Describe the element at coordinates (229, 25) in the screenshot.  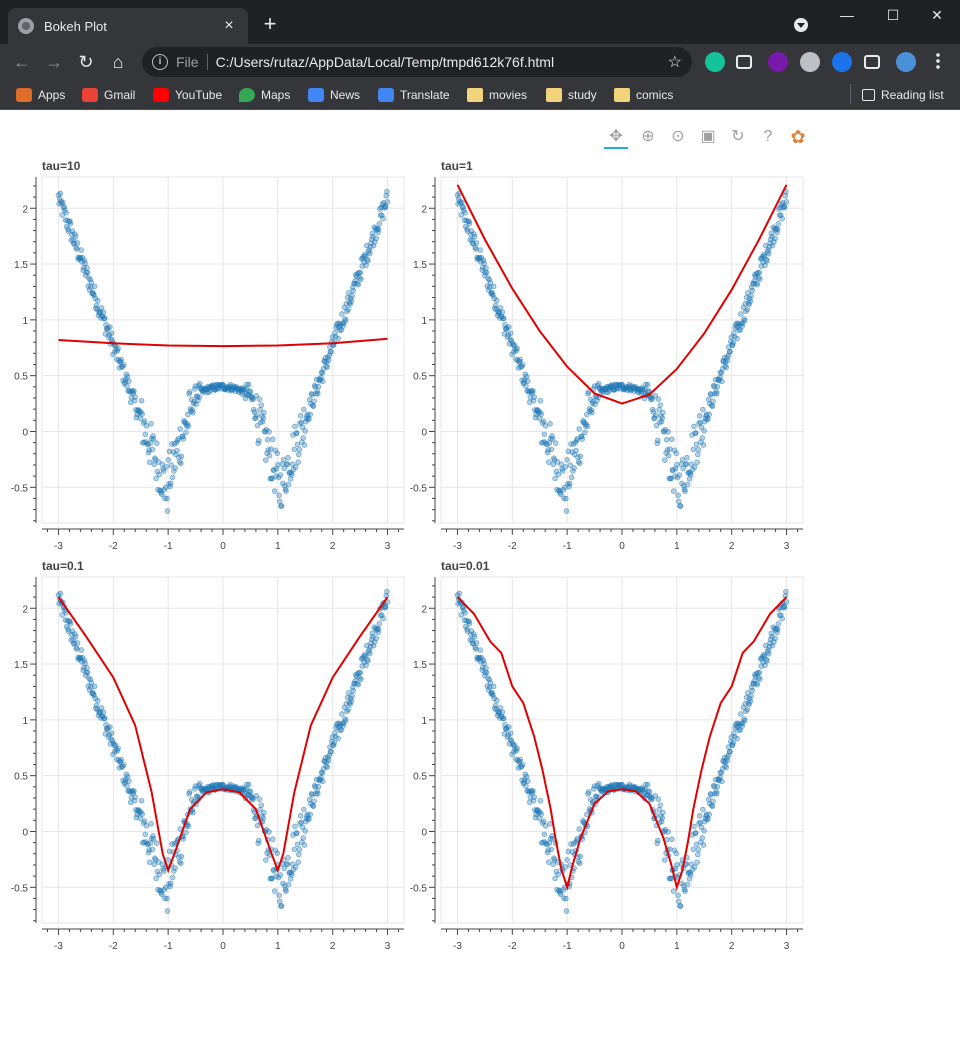
I see `close-tab-icon: ×` at that location.